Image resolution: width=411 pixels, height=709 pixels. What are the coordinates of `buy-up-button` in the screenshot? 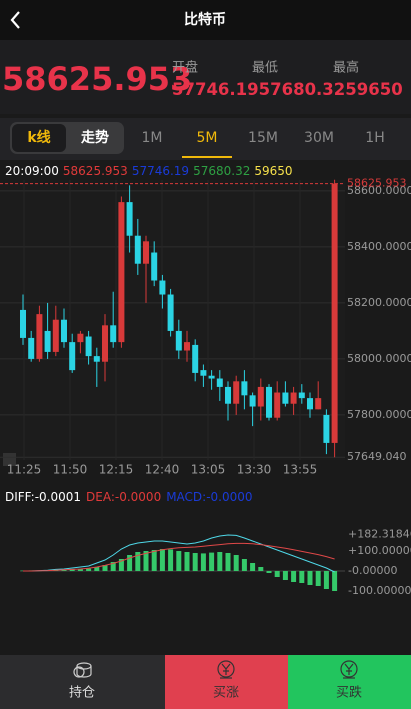 It's located at (226, 682).